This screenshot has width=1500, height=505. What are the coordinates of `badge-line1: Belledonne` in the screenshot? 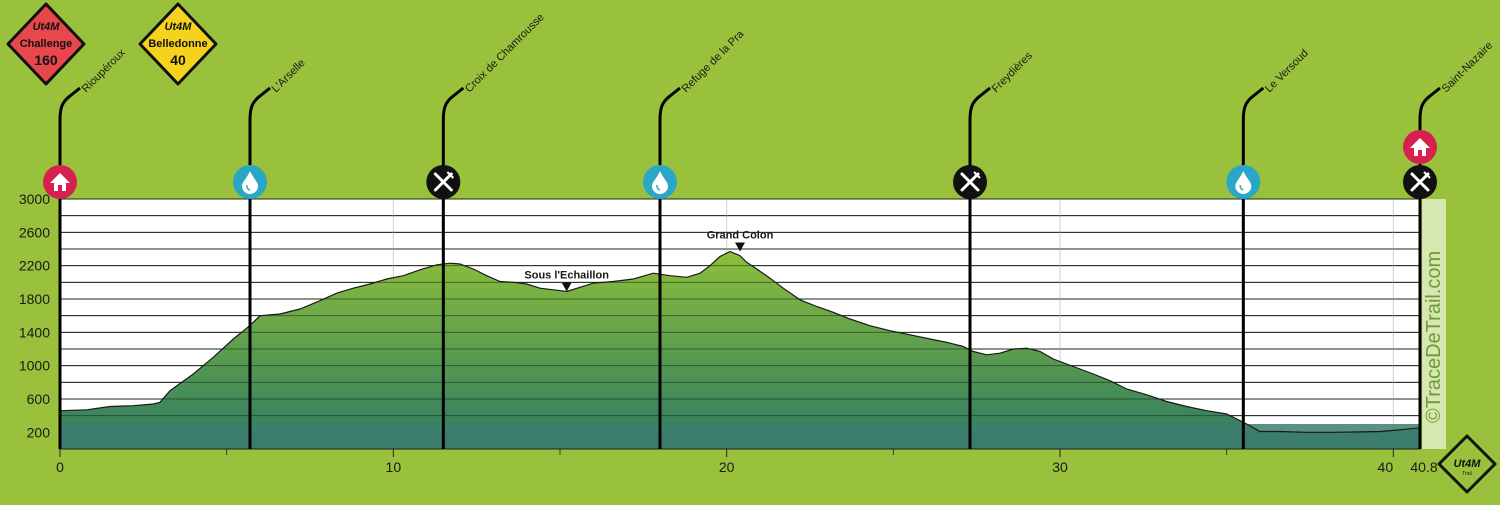 It's located at (177, 44).